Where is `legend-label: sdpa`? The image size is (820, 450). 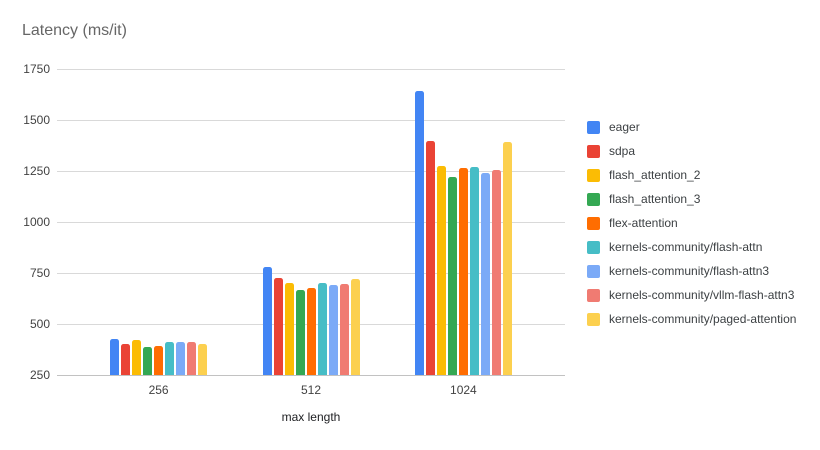
legend-label: sdpa is located at coordinates (622, 151).